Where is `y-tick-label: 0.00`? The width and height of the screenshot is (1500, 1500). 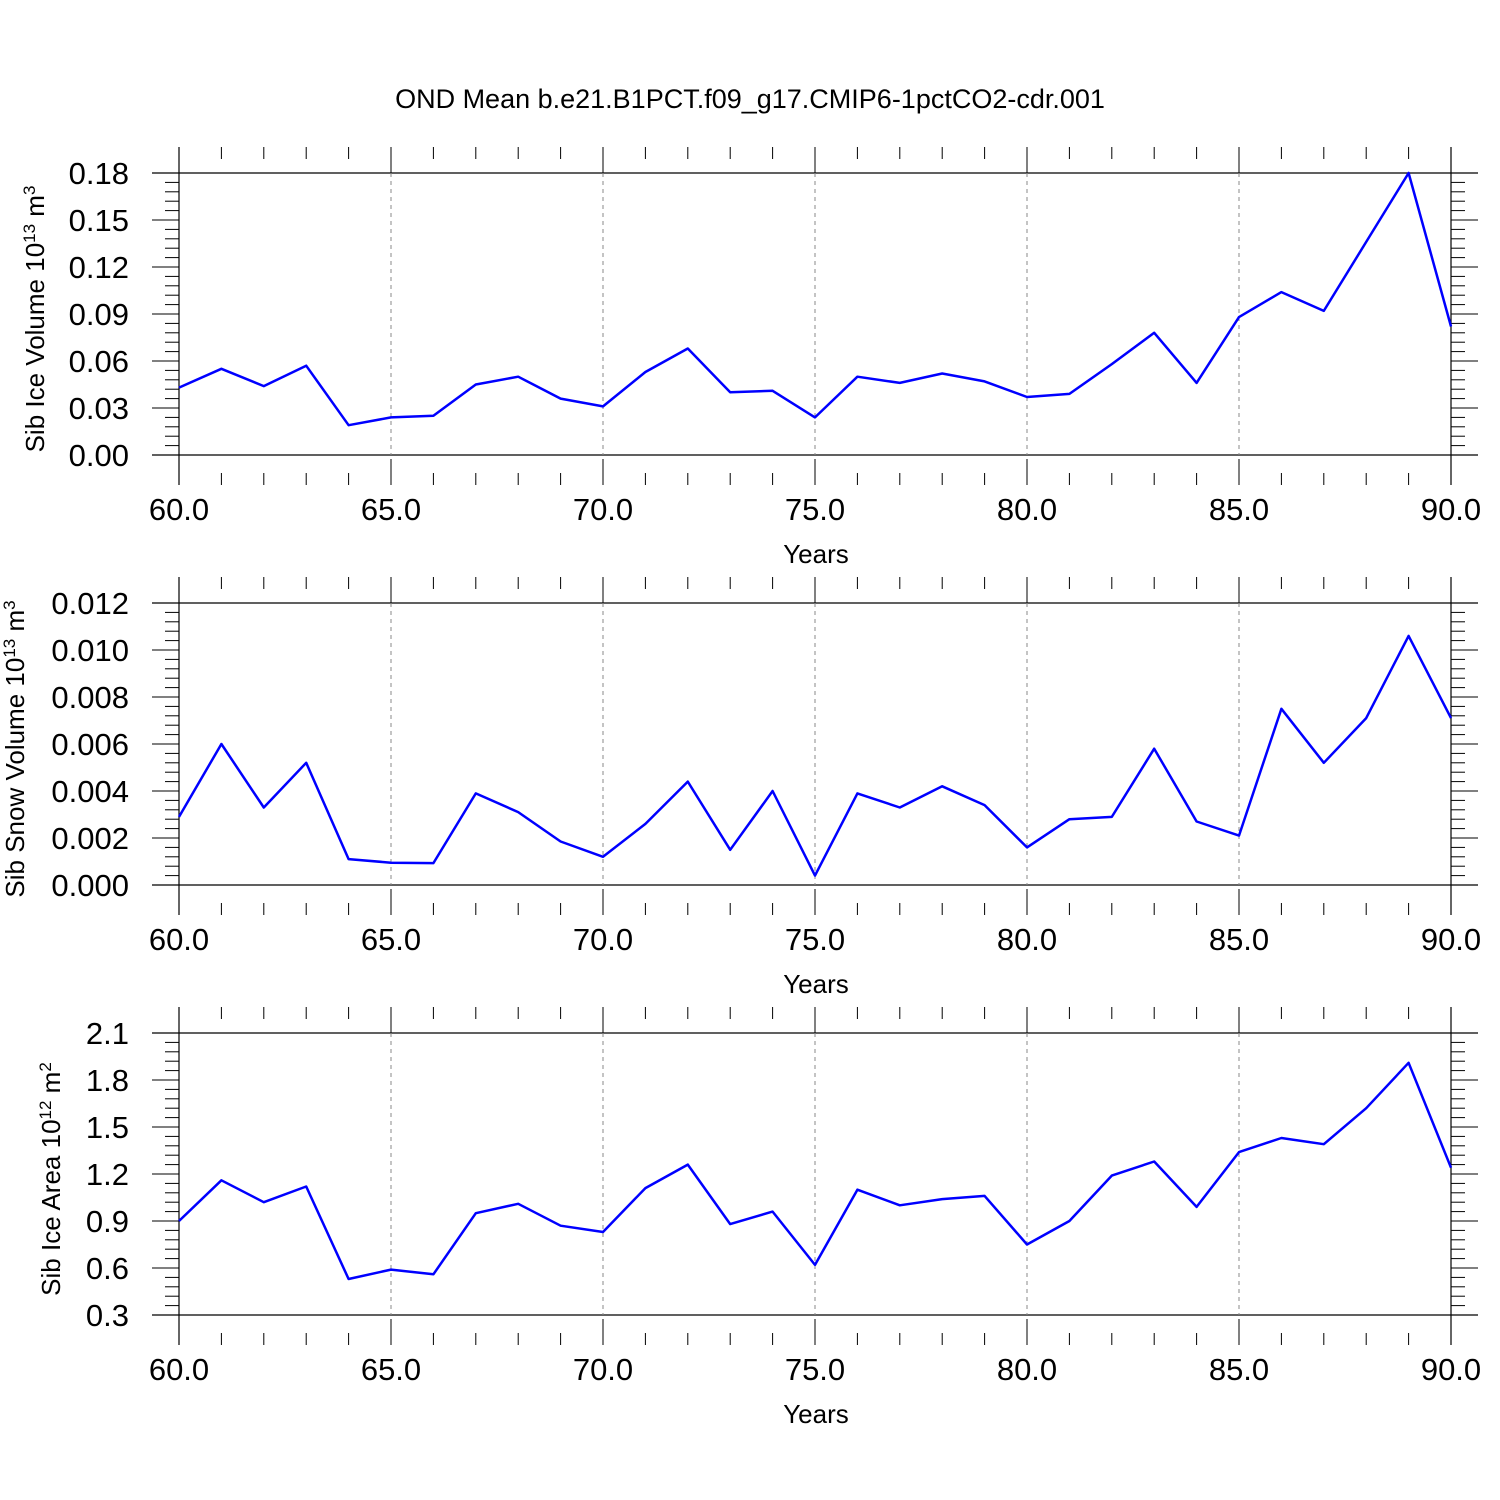 y-tick-label: 0.00 is located at coordinates (99, 455).